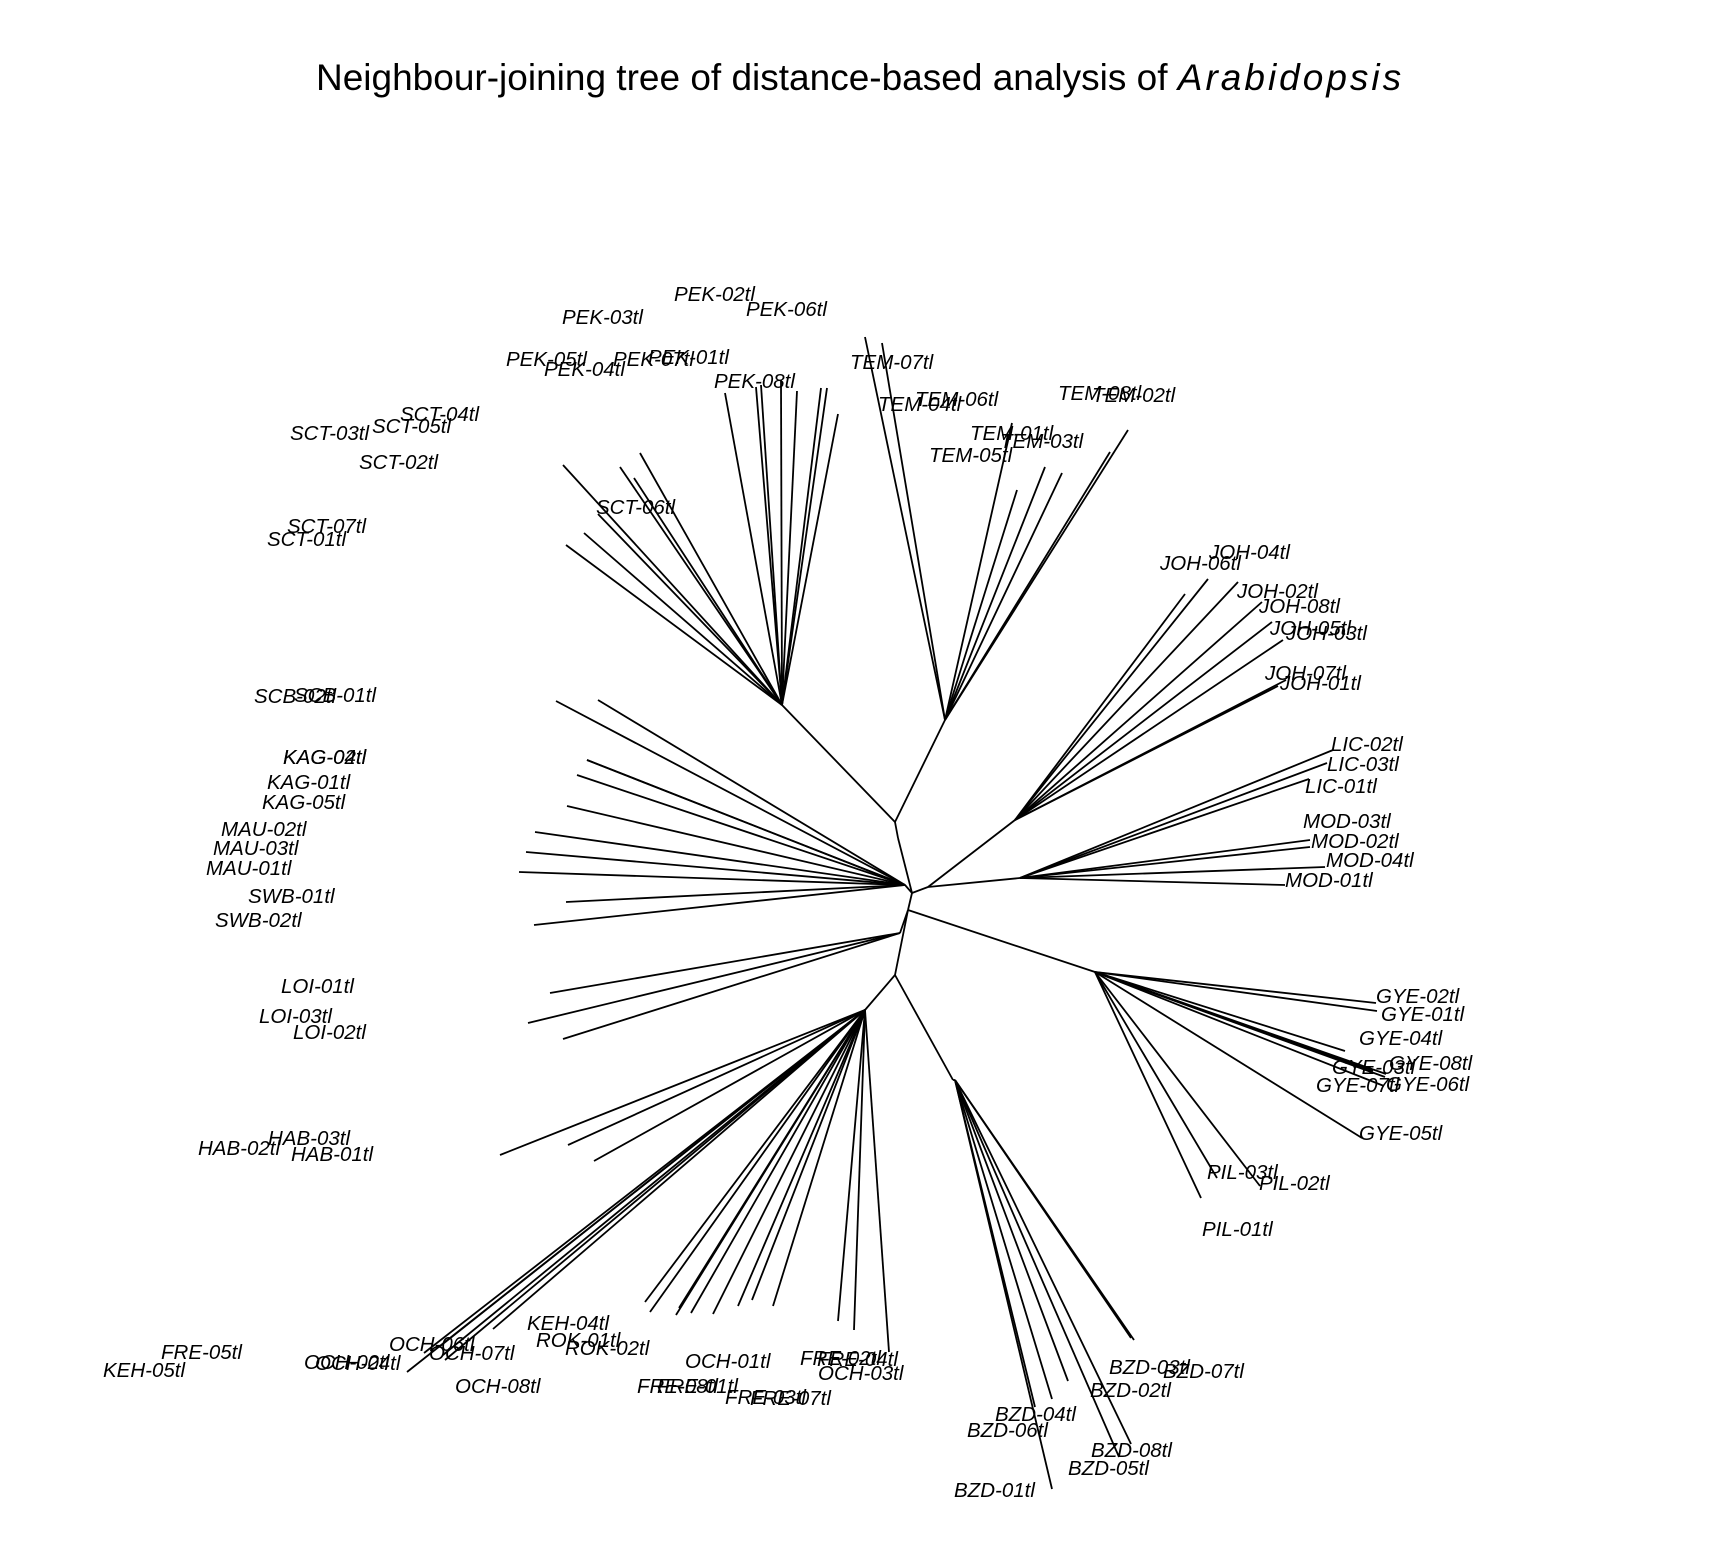 This screenshot has height=1566, width=1720. What do you see at coordinates (327, 526) in the screenshot?
I see `leaf-label-sct-07tl: SCT-07tl` at bounding box center [327, 526].